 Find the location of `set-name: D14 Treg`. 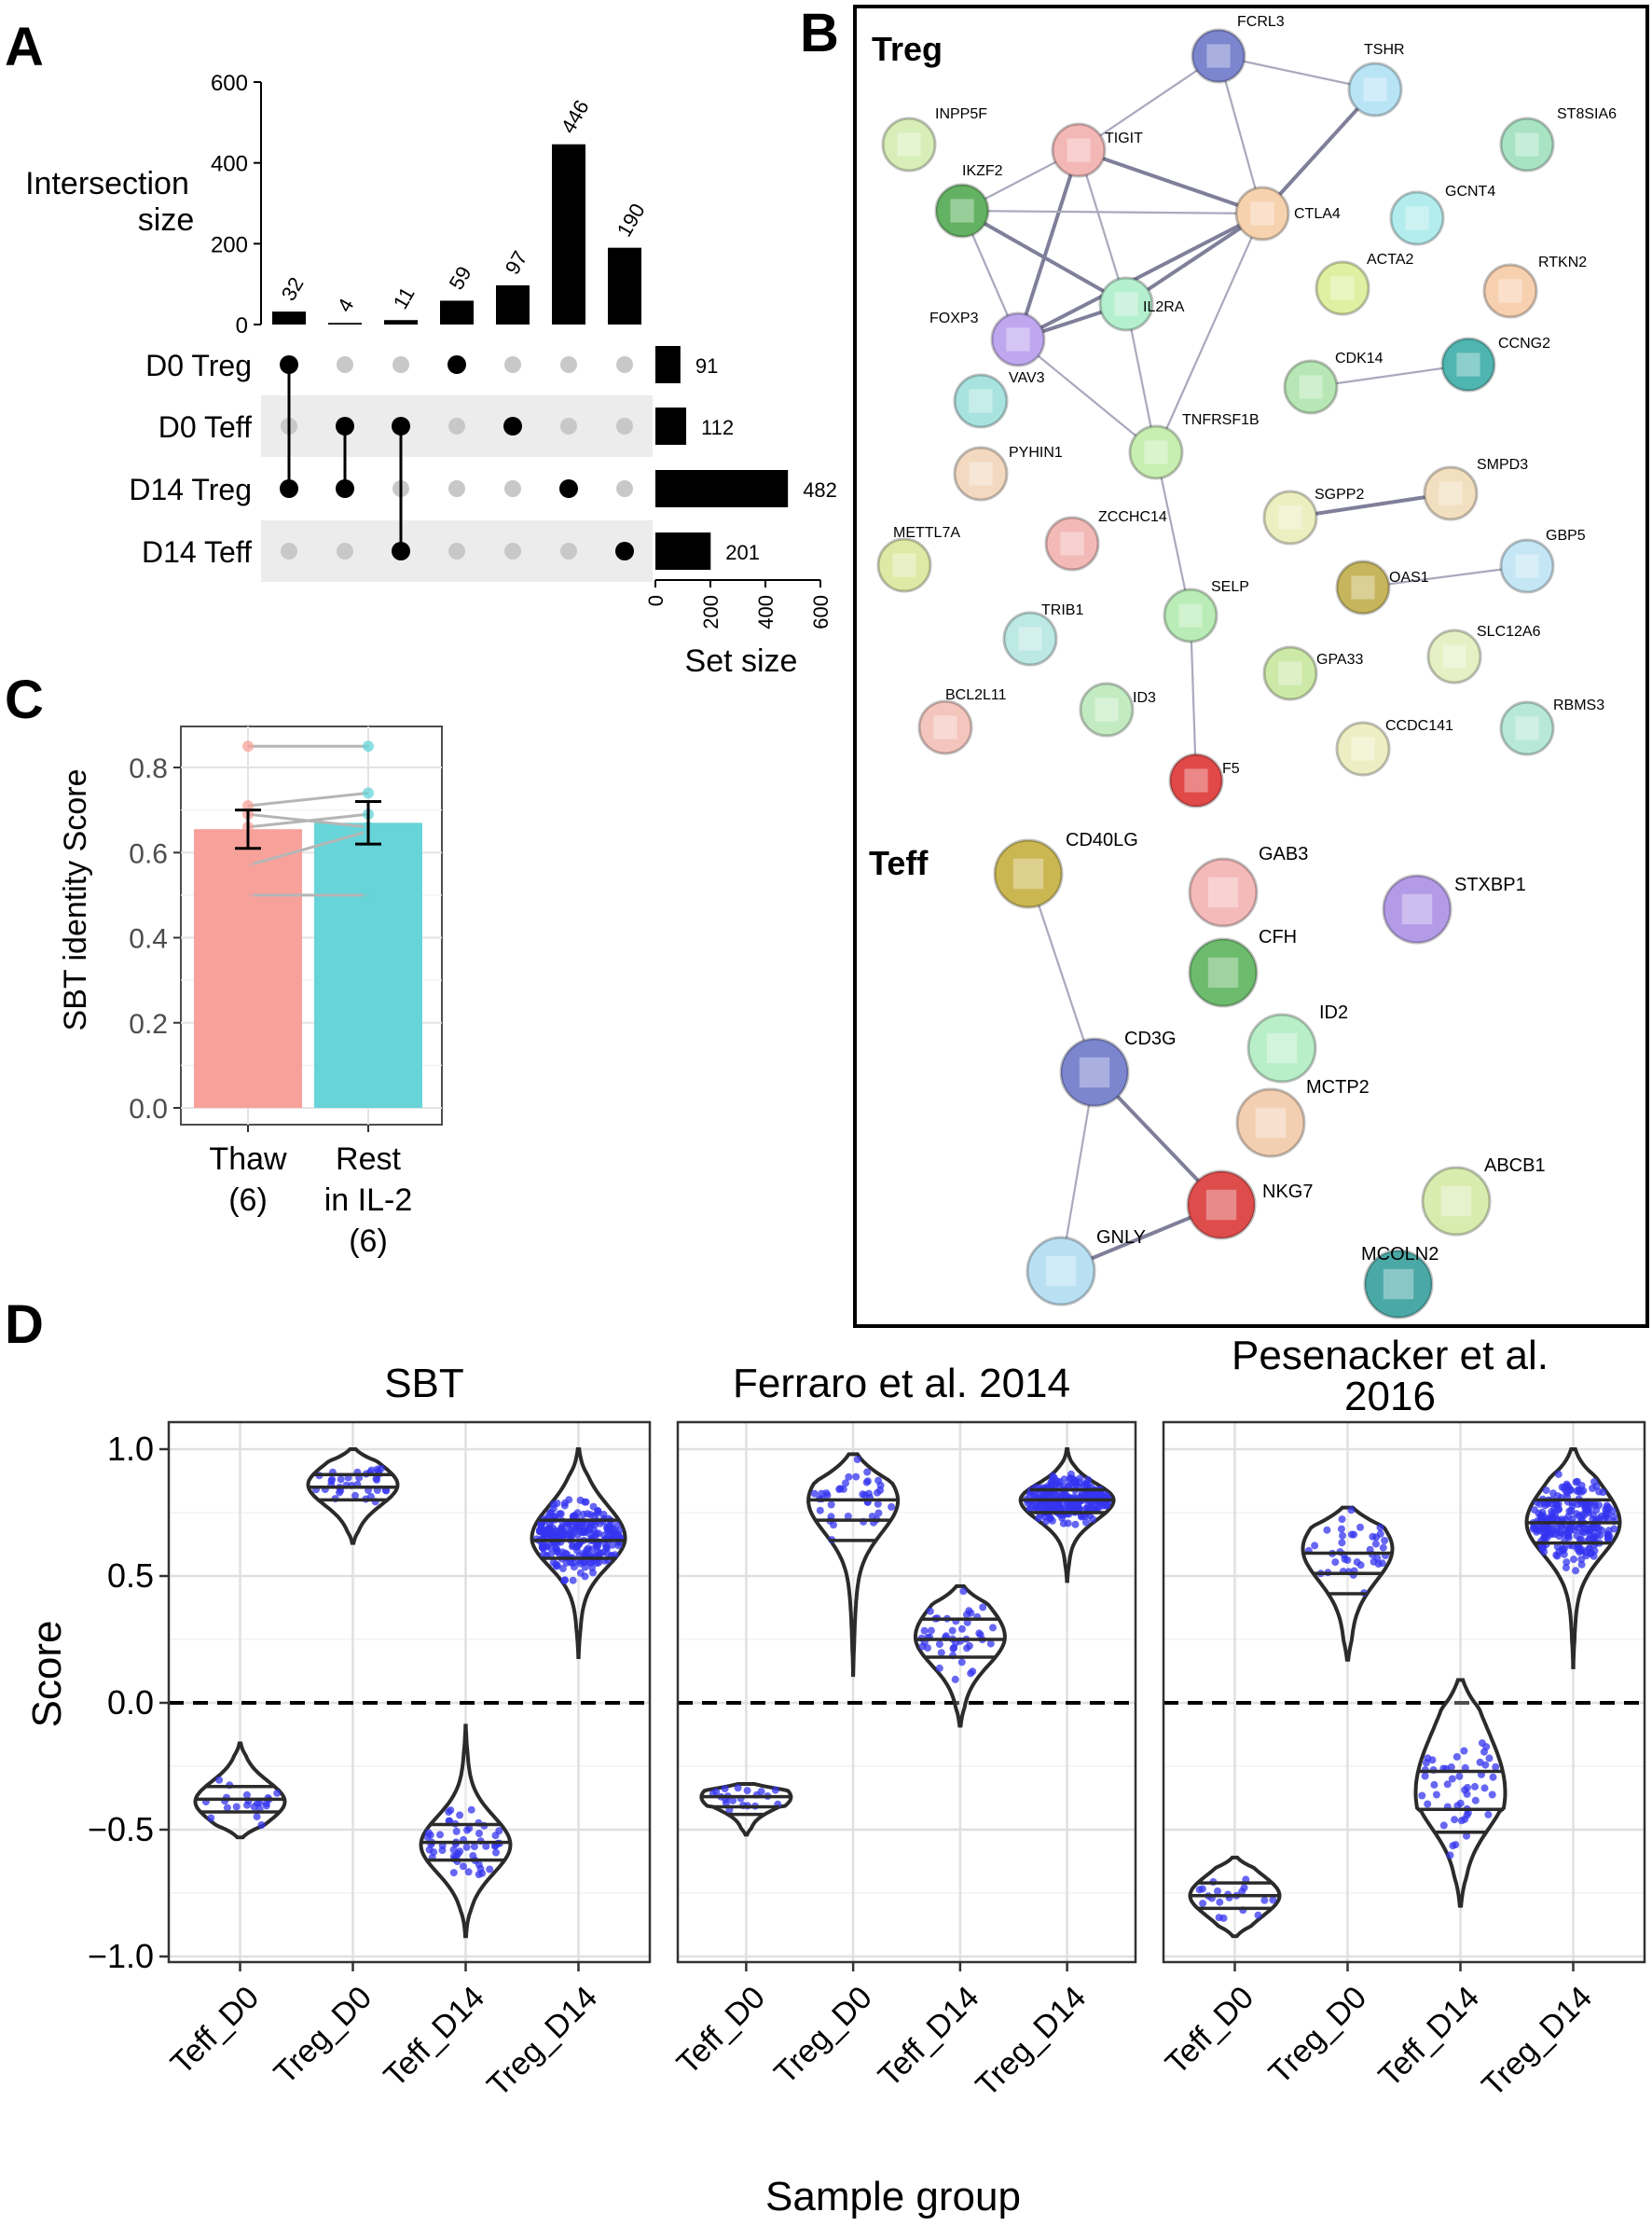

set-name: D14 Treg is located at coordinates (191, 489).